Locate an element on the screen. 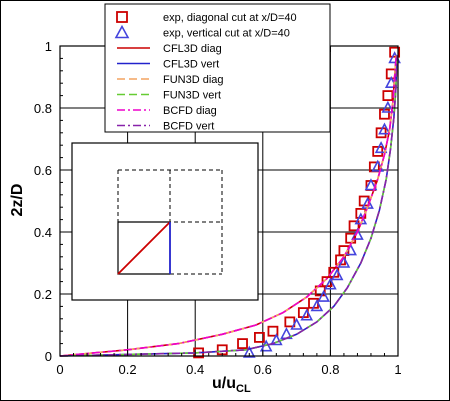 The width and height of the screenshot is (450, 401). legend-entry-4: FUN3D diag is located at coordinates (170, 80).